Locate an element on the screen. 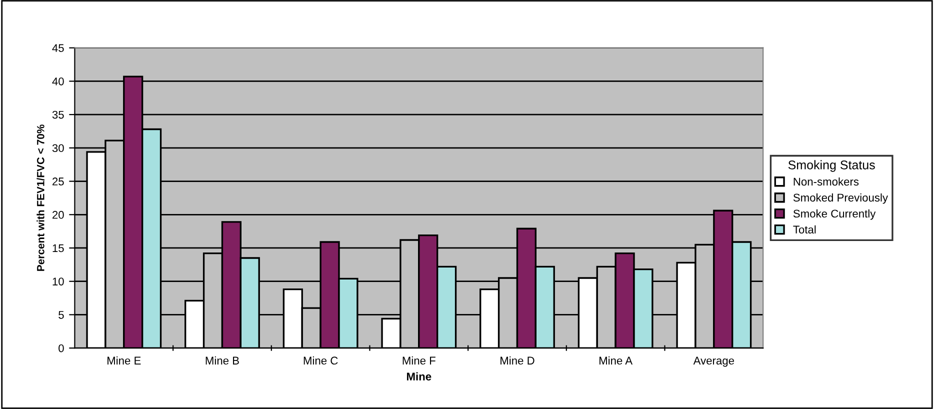 The width and height of the screenshot is (934, 409). x-tick-label: Mine D is located at coordinates (517, 360).